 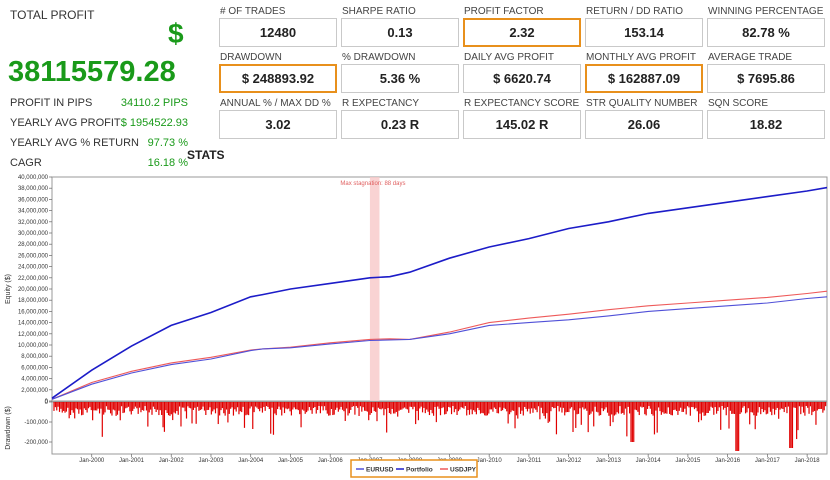 What do you see at coordinates (52, 15) in the screenshot?
I see `total-profit-label: TOTAL PROFIT` at bounding box center [52, 15].